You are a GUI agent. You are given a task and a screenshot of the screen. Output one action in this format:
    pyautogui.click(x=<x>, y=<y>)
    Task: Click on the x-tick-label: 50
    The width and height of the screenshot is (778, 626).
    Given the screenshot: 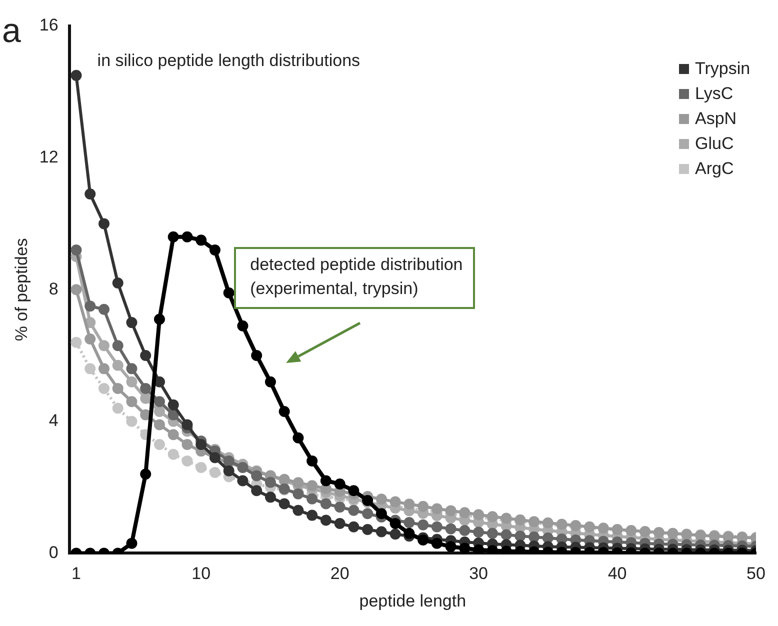 What is the action you would take?
    pyautogui.click(x=756, y=574)
    